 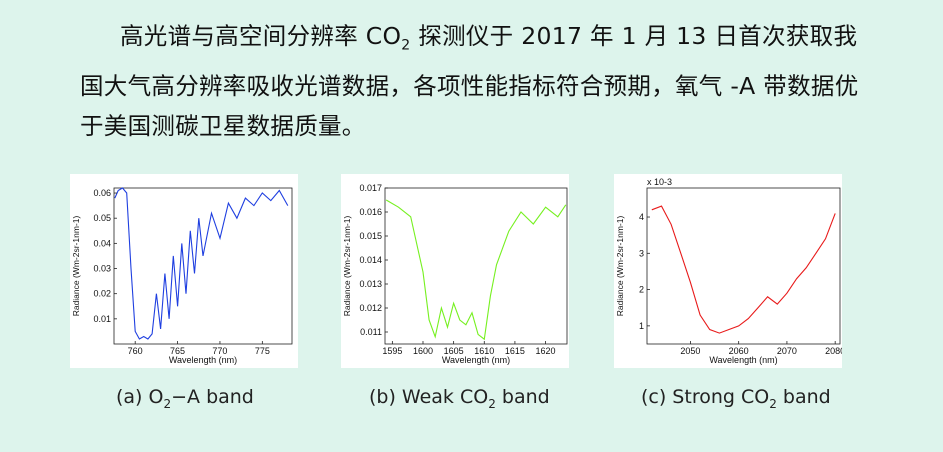 I want to click on y-tick-label: 0.02, so click(x=102, y=294).